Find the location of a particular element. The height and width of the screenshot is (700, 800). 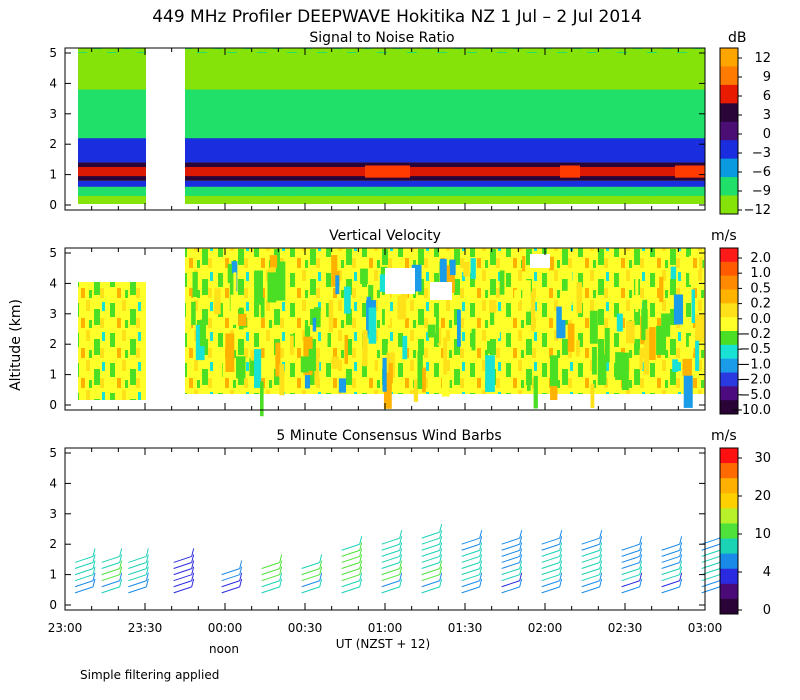

snr-ytick-label: 2 is located at coordinates (53, 144).